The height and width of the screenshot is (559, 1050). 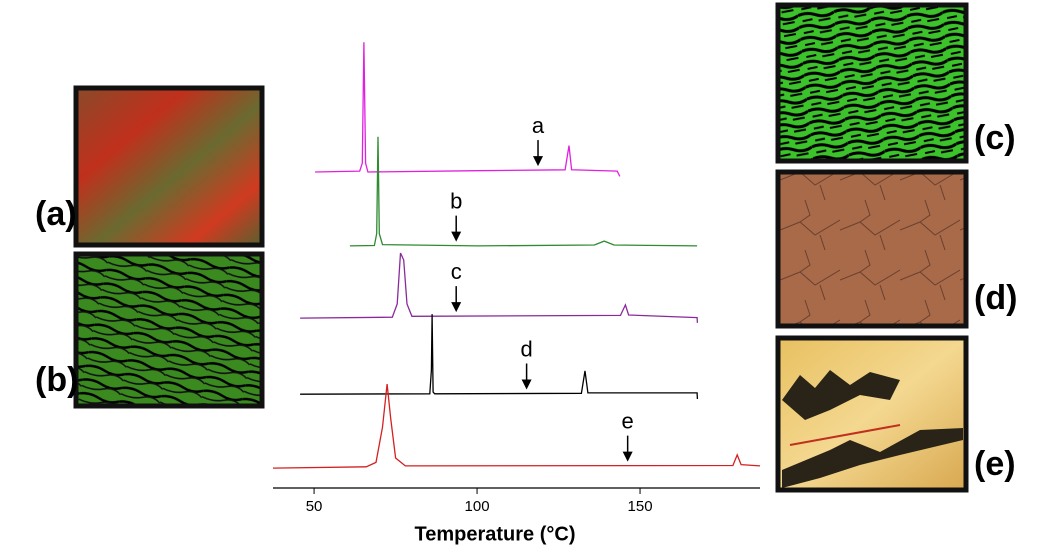 What do you see at coordinates (628, 420) in the screenshot?
I see `annotation-label: e` at bounding box center [628, 420].